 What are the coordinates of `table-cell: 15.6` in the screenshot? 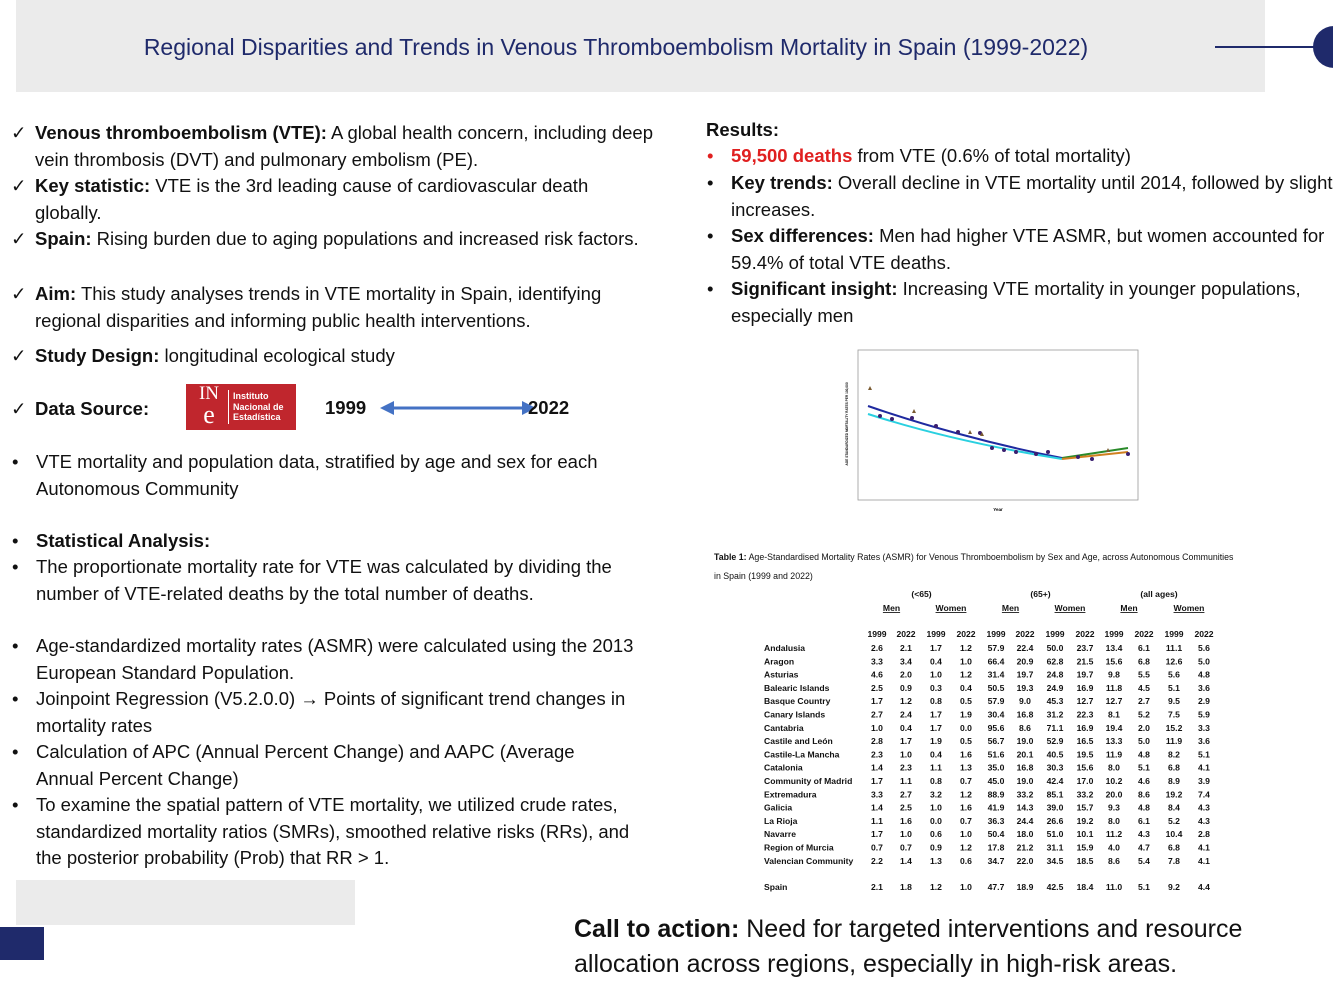 It's located at (1114, 661).